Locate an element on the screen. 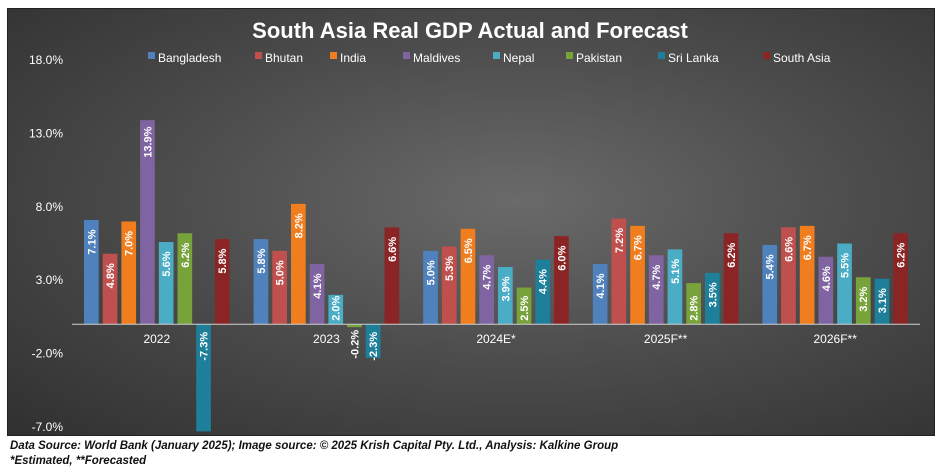  data-label: 7.2% is located at coordinates (620, 240).